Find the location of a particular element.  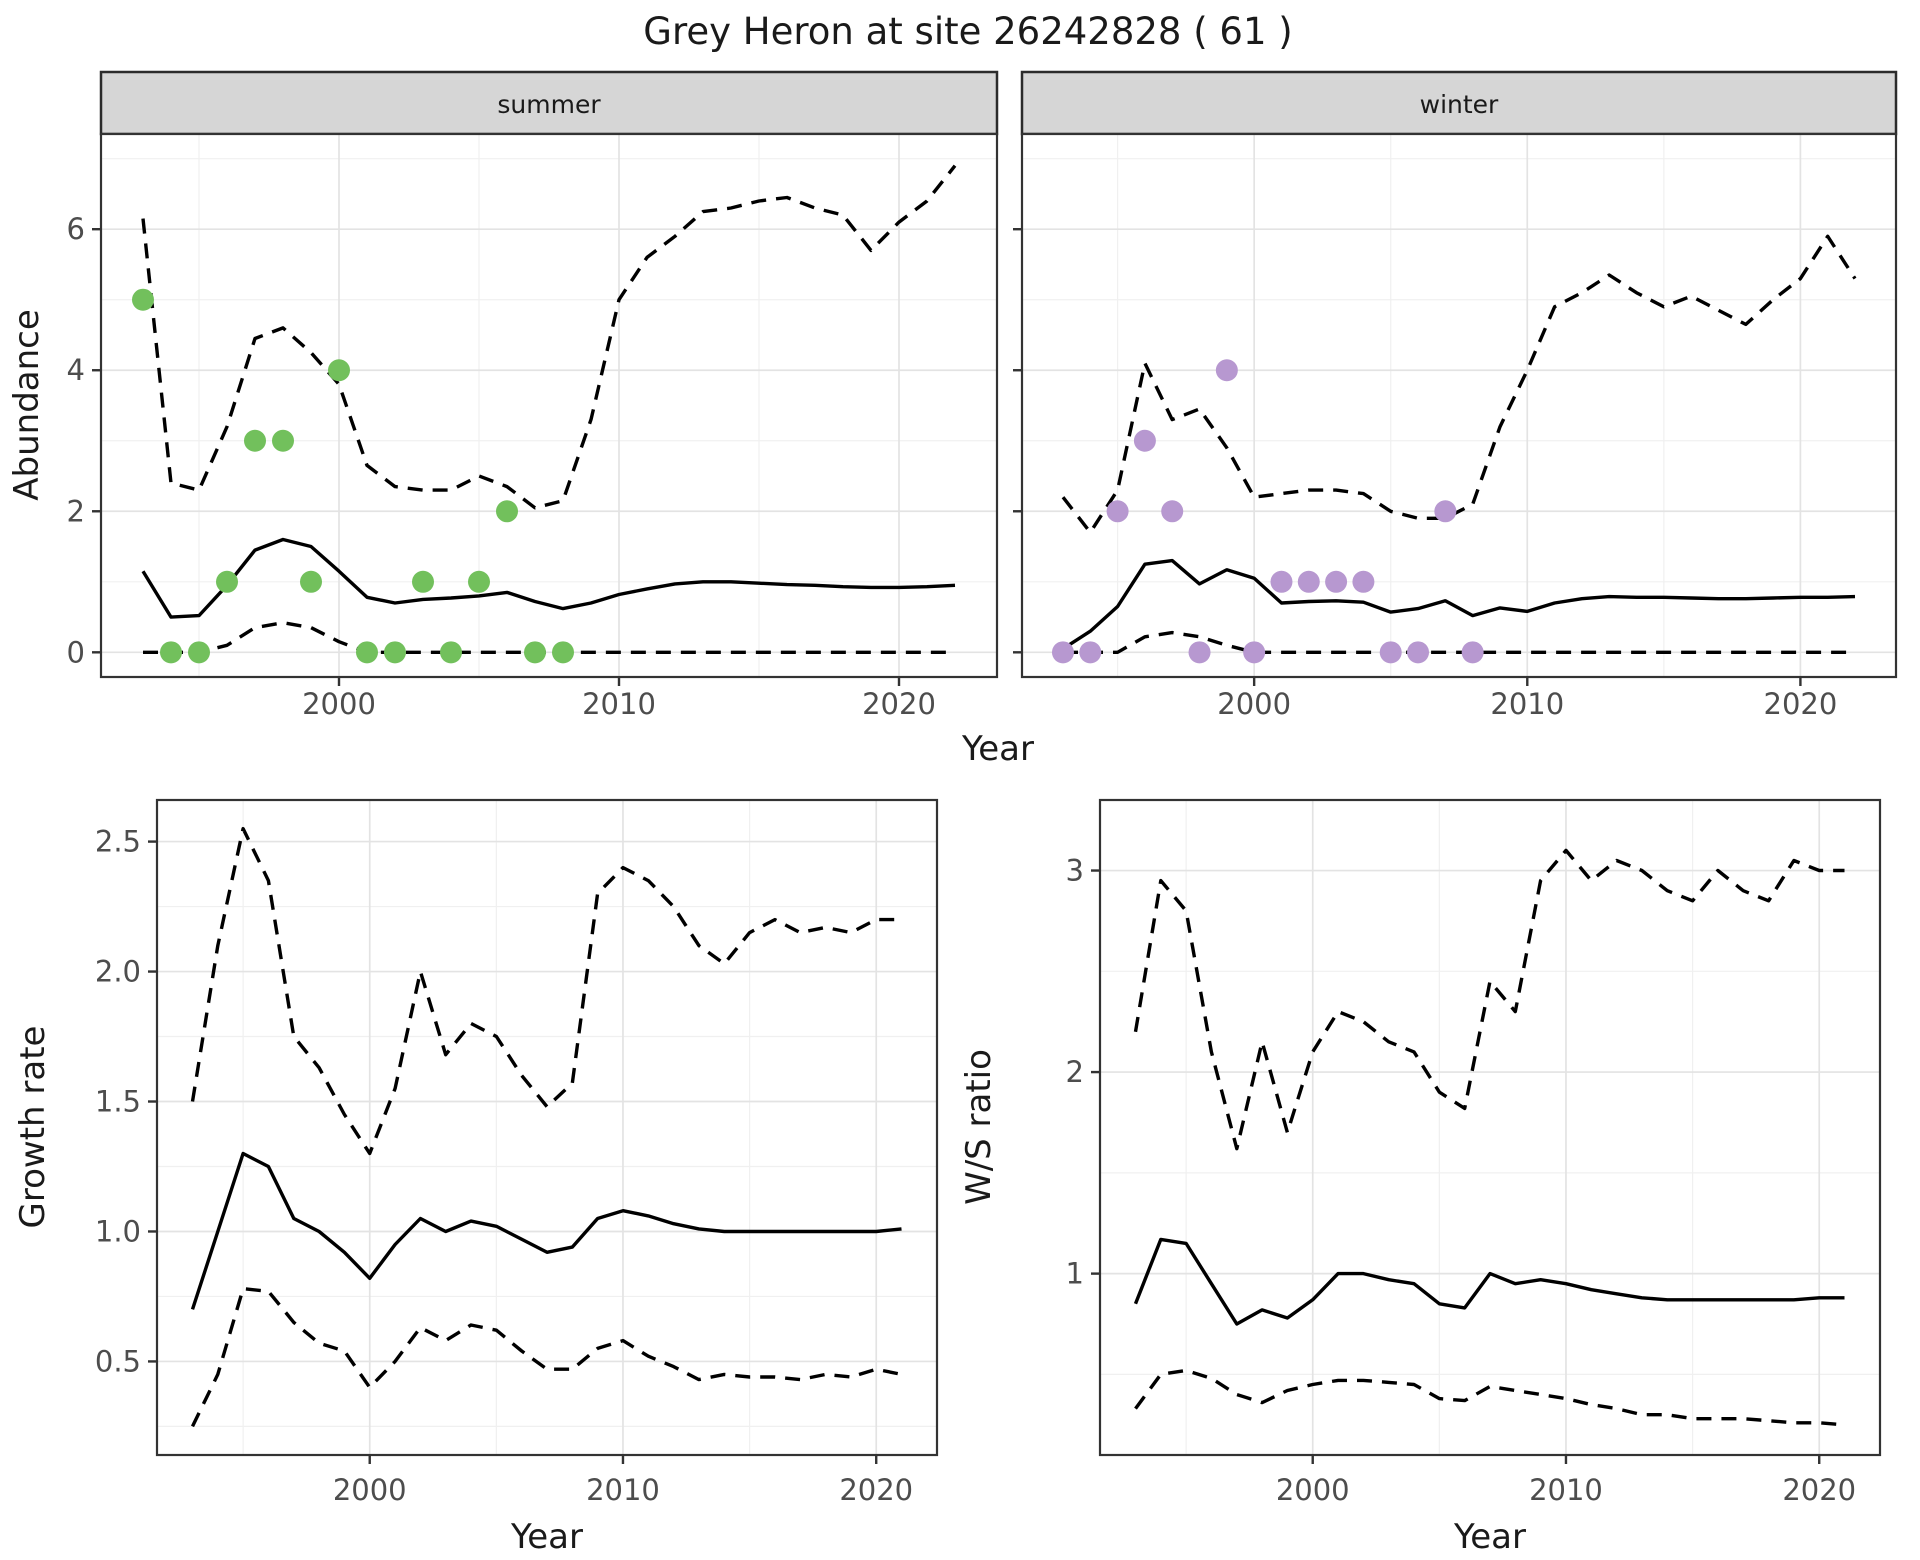

facet-strip-summer-label: summer is located at coordinates (549, 104).